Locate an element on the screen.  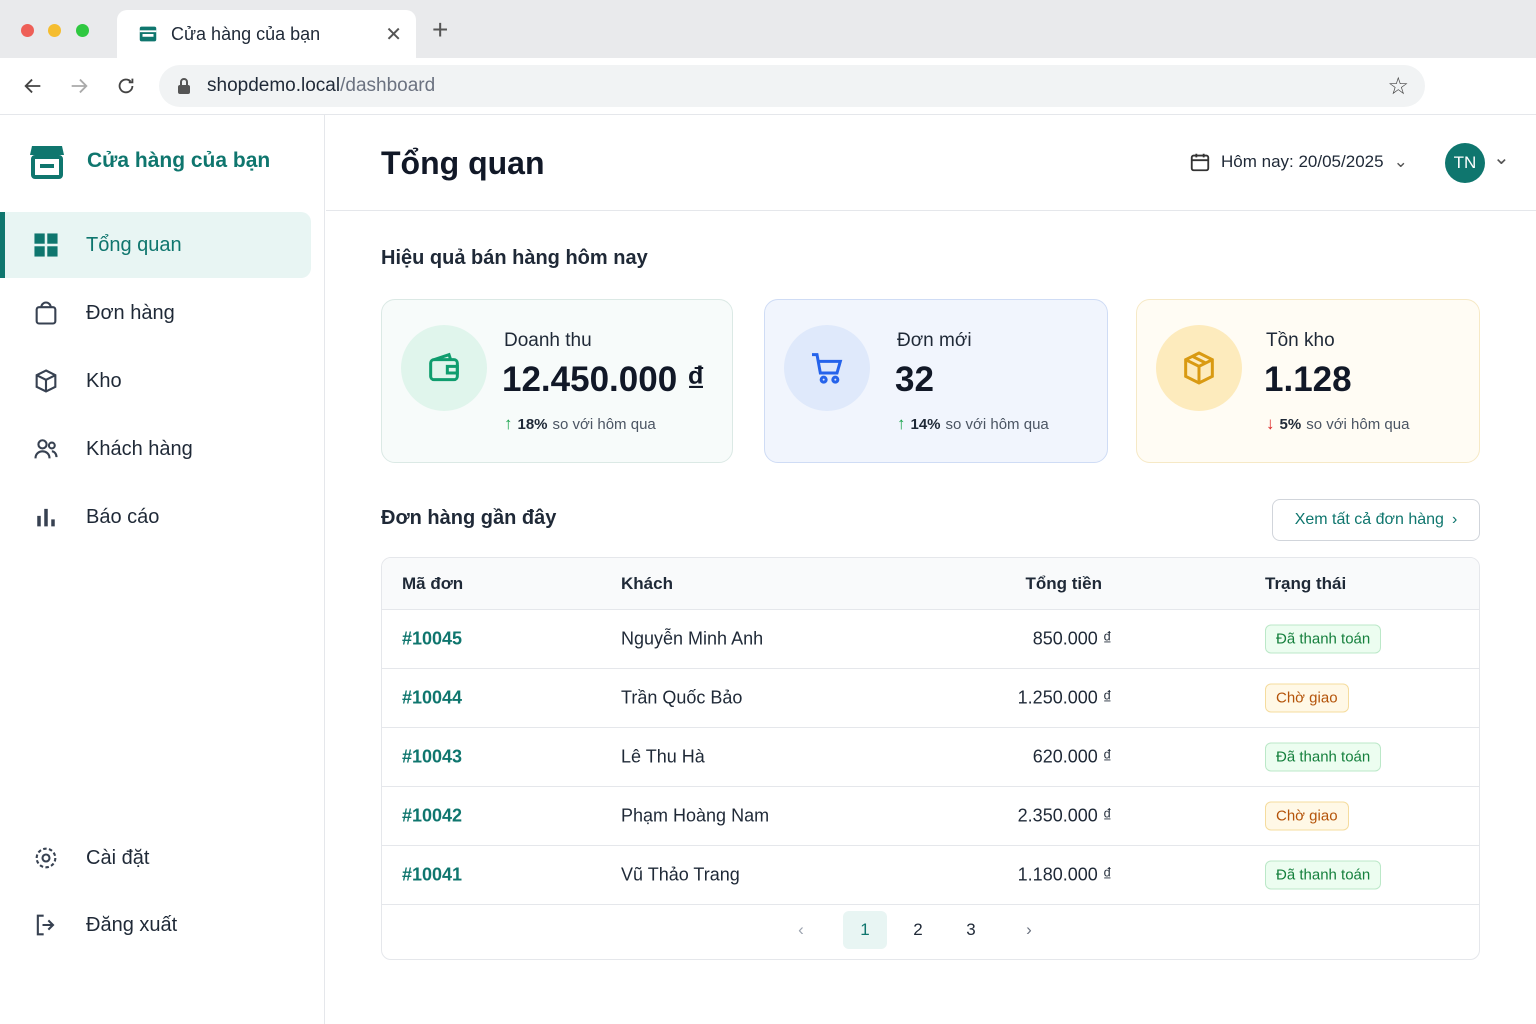
nav-item: Đăng xuất is located at coordinates (155, 925).